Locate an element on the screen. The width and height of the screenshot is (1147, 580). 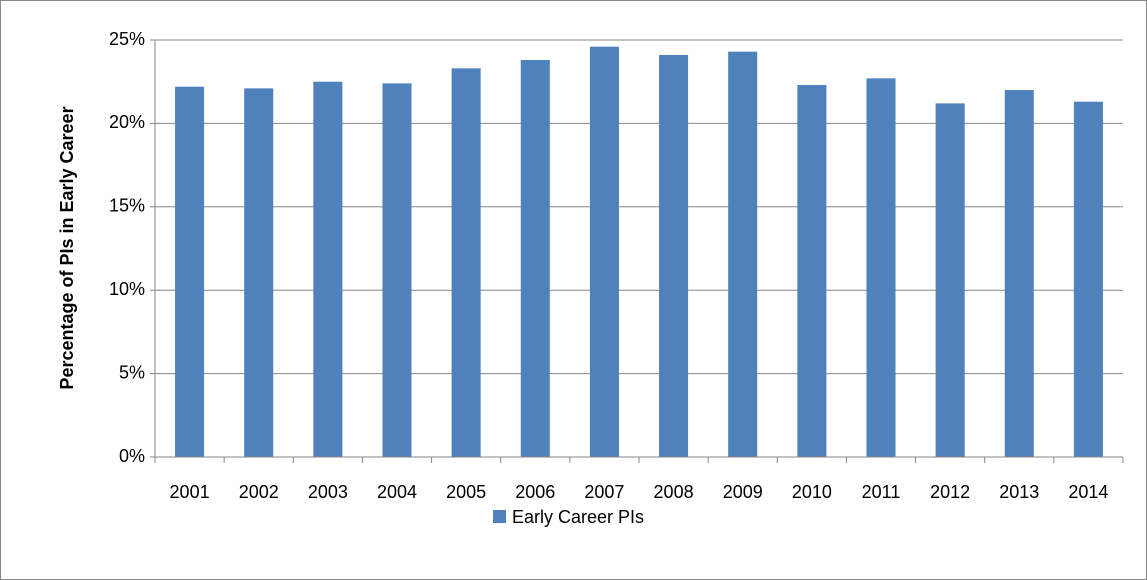
x-tick-label: 2001 is located at coordinates (190, 492).